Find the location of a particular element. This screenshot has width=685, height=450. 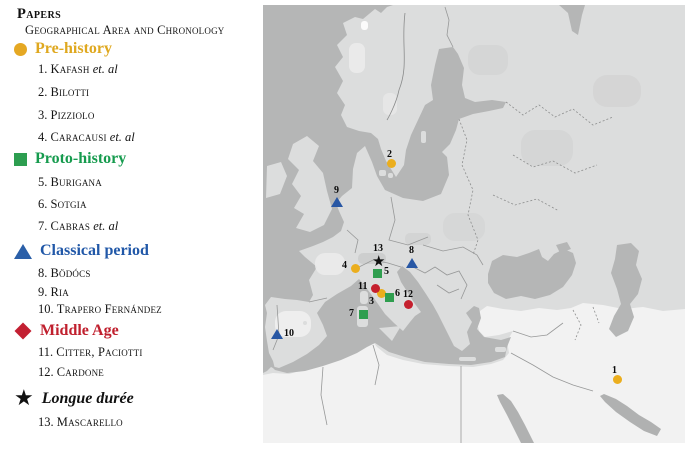

mediterranean-sea is located at coordinates (391, 319).